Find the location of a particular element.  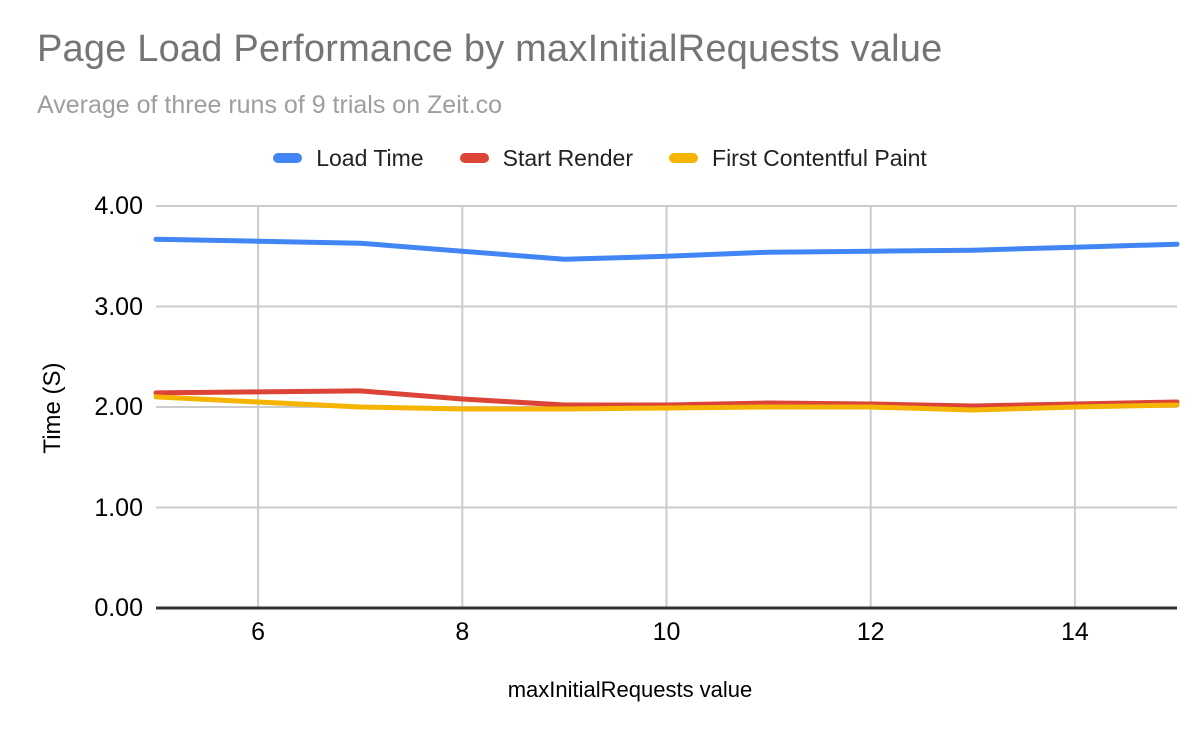

legend-label-first-contentful-paint: First Contentful Paint is located at coordinates (819, 157).